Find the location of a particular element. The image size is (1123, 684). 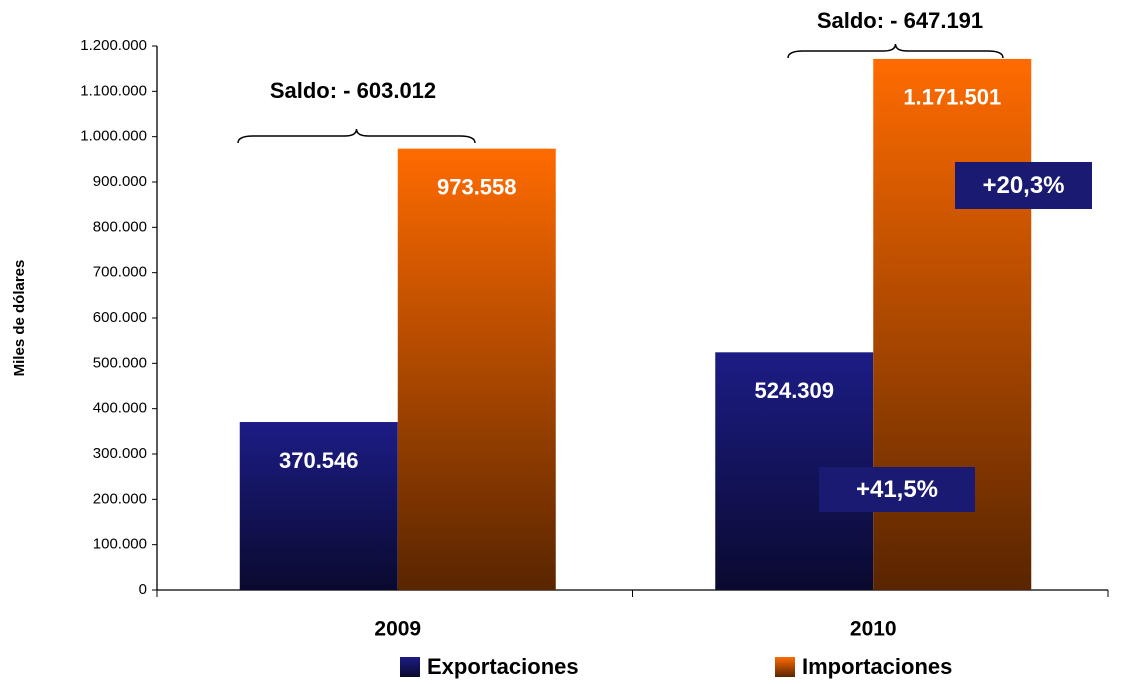

y-tick-label: 0 is located at coordinates (143, 589).